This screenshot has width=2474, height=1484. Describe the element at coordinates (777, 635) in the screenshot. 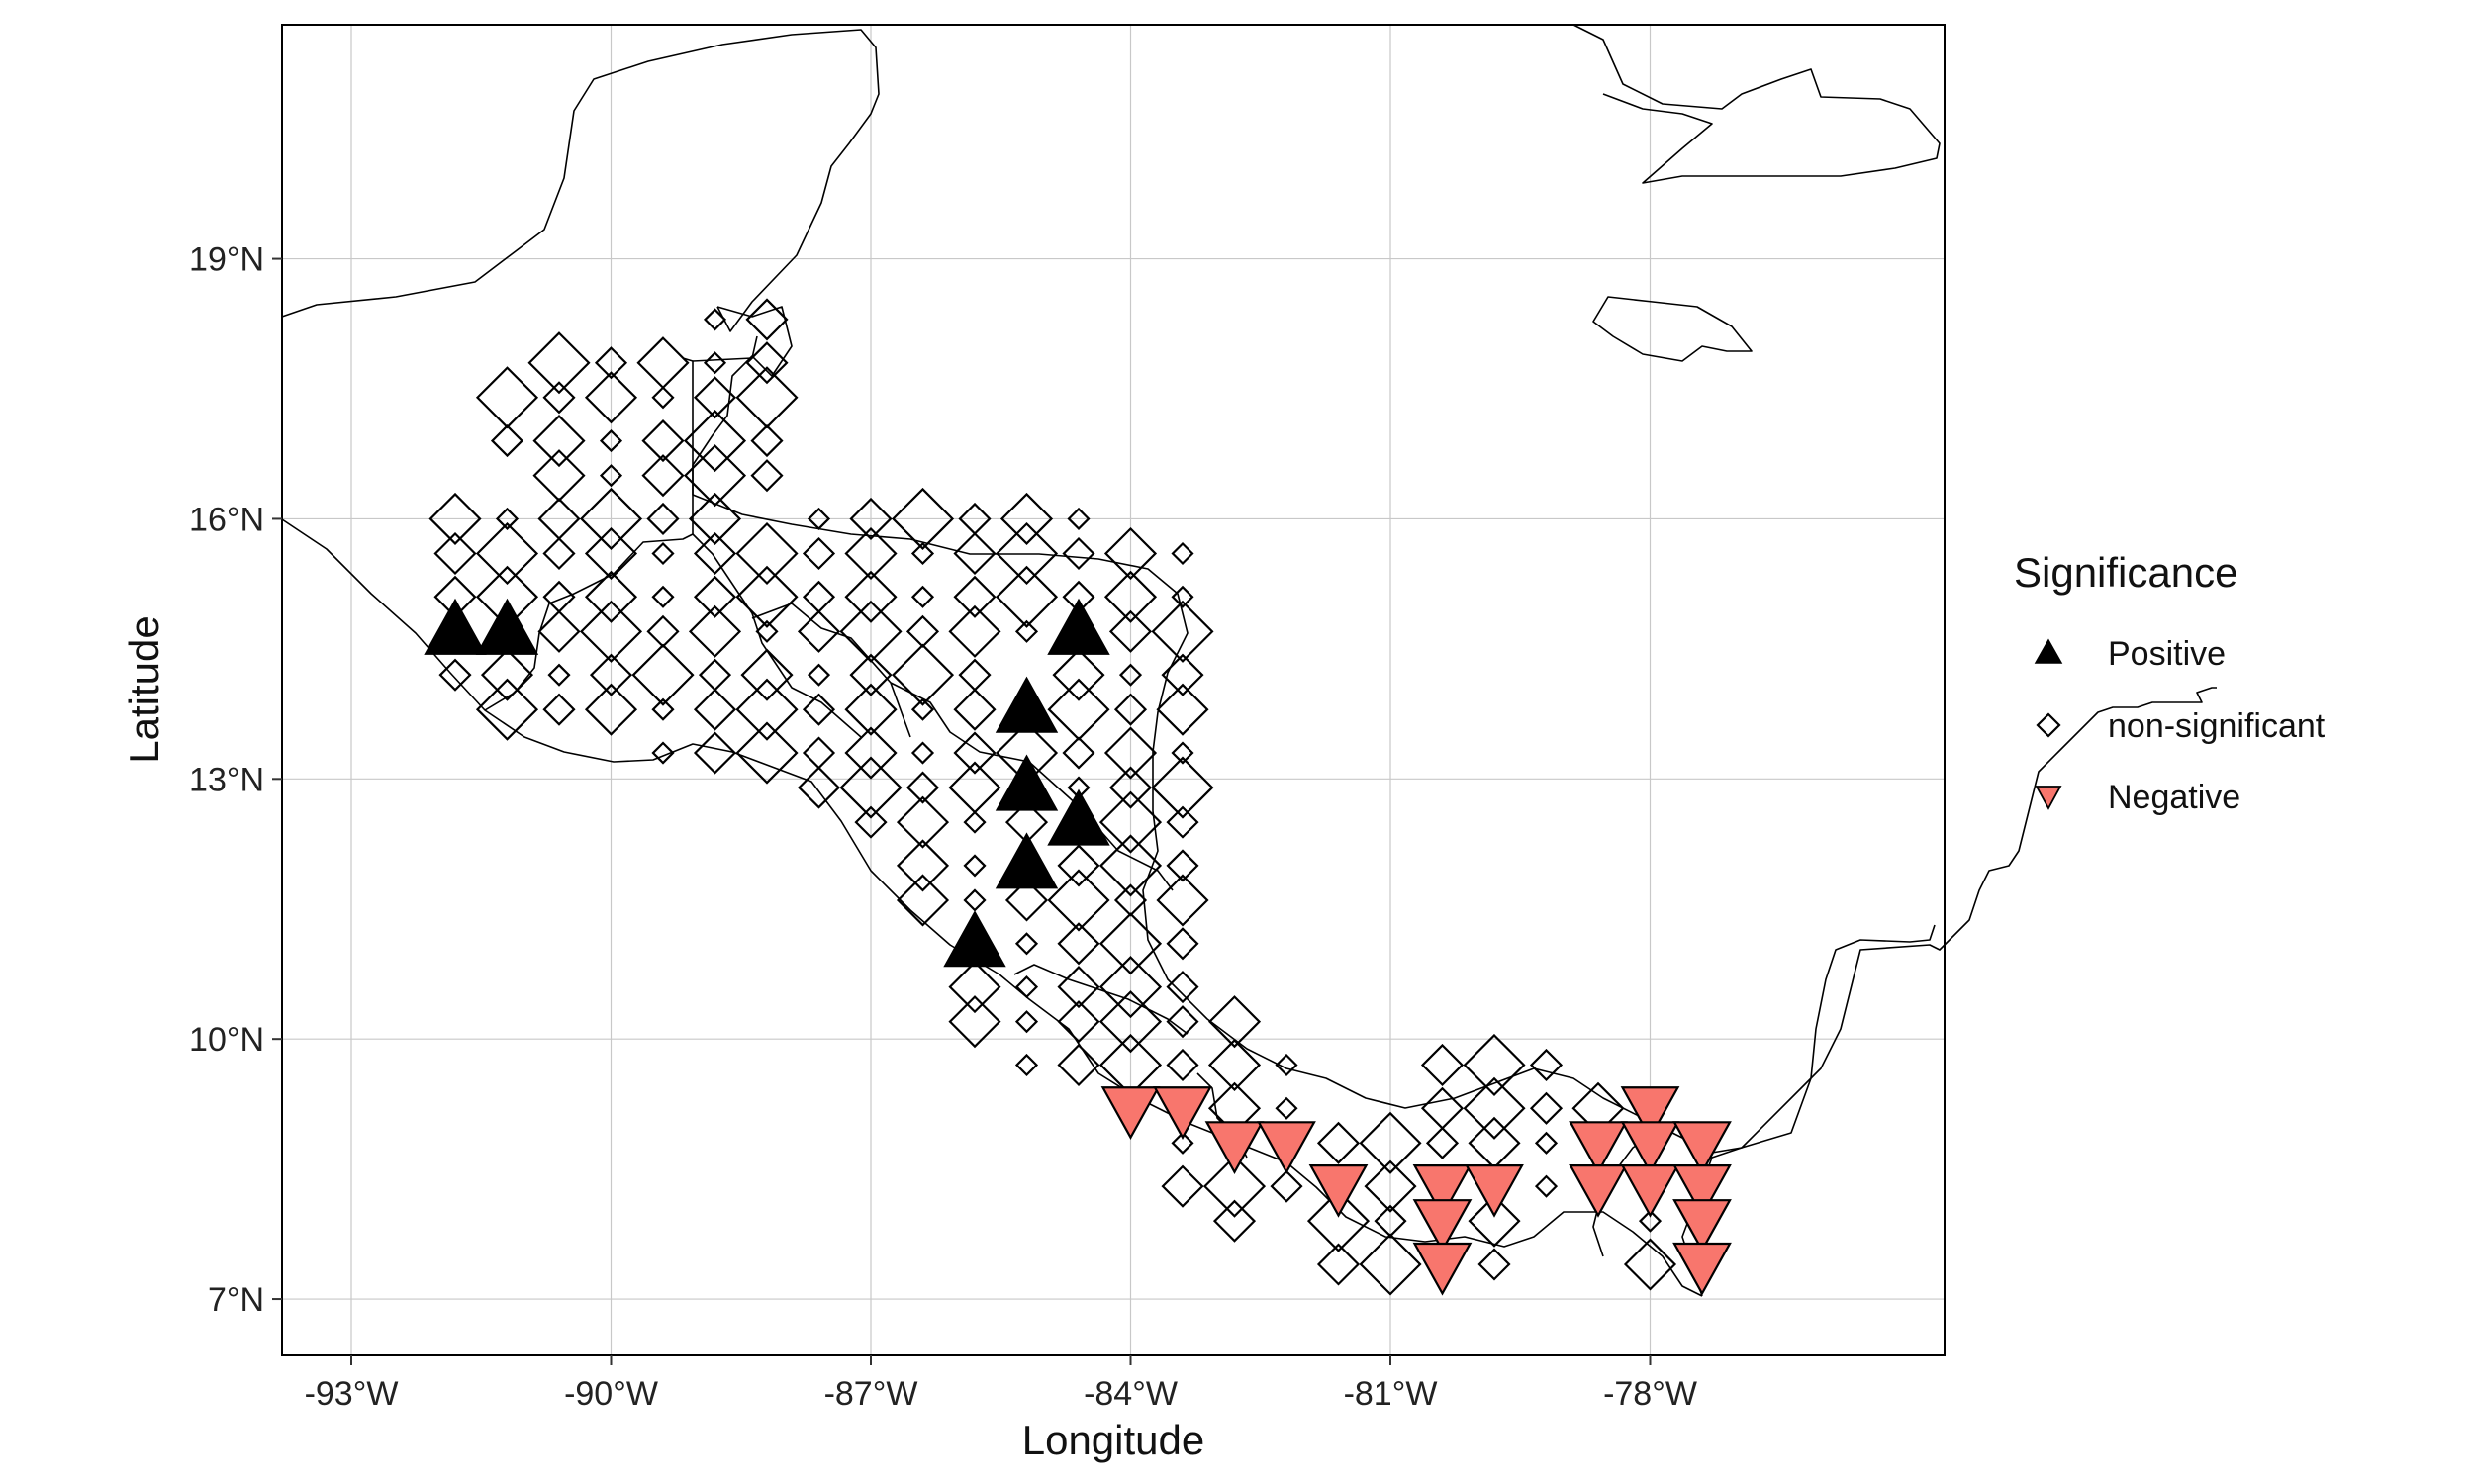

I see `border-guatemala-honduras` at that location.